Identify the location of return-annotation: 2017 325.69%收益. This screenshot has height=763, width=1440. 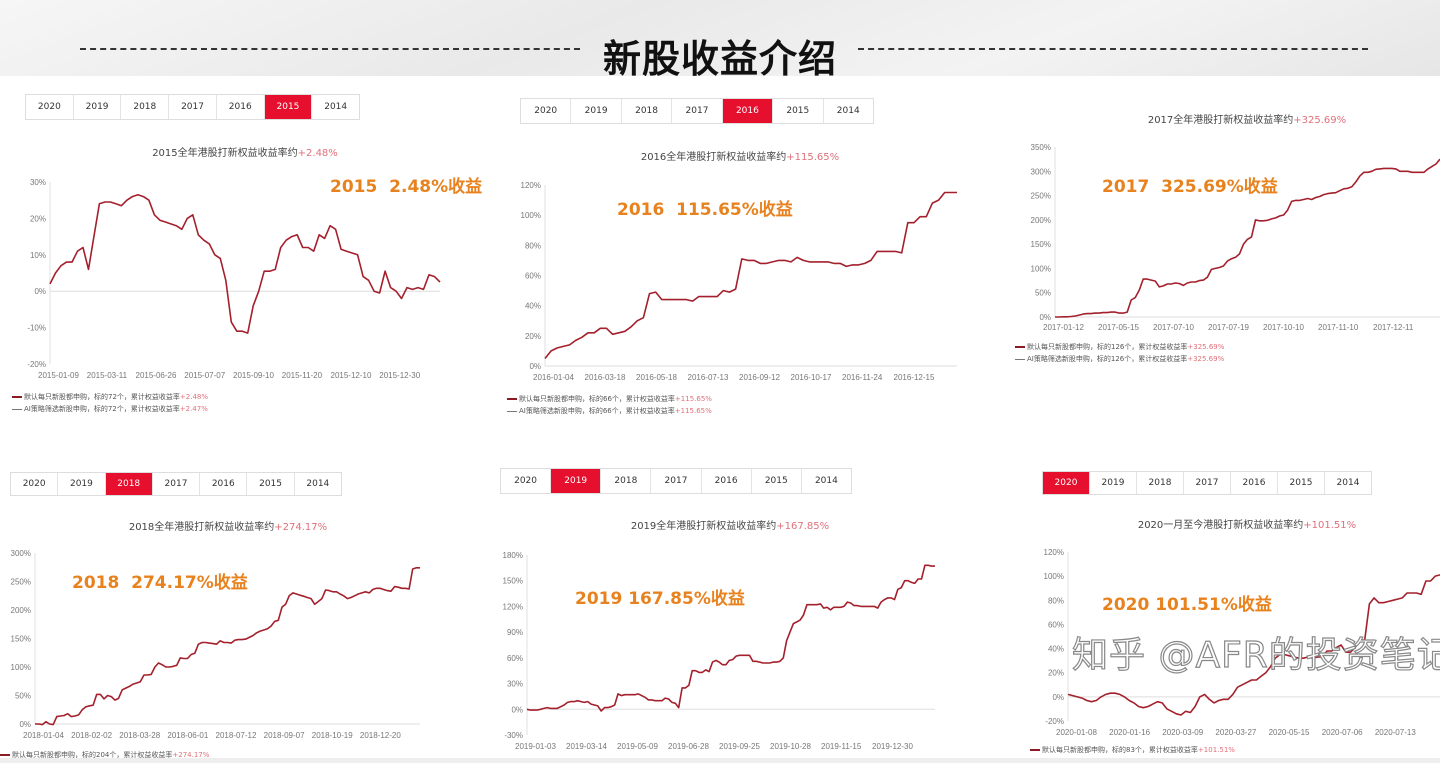
(1190, 187).